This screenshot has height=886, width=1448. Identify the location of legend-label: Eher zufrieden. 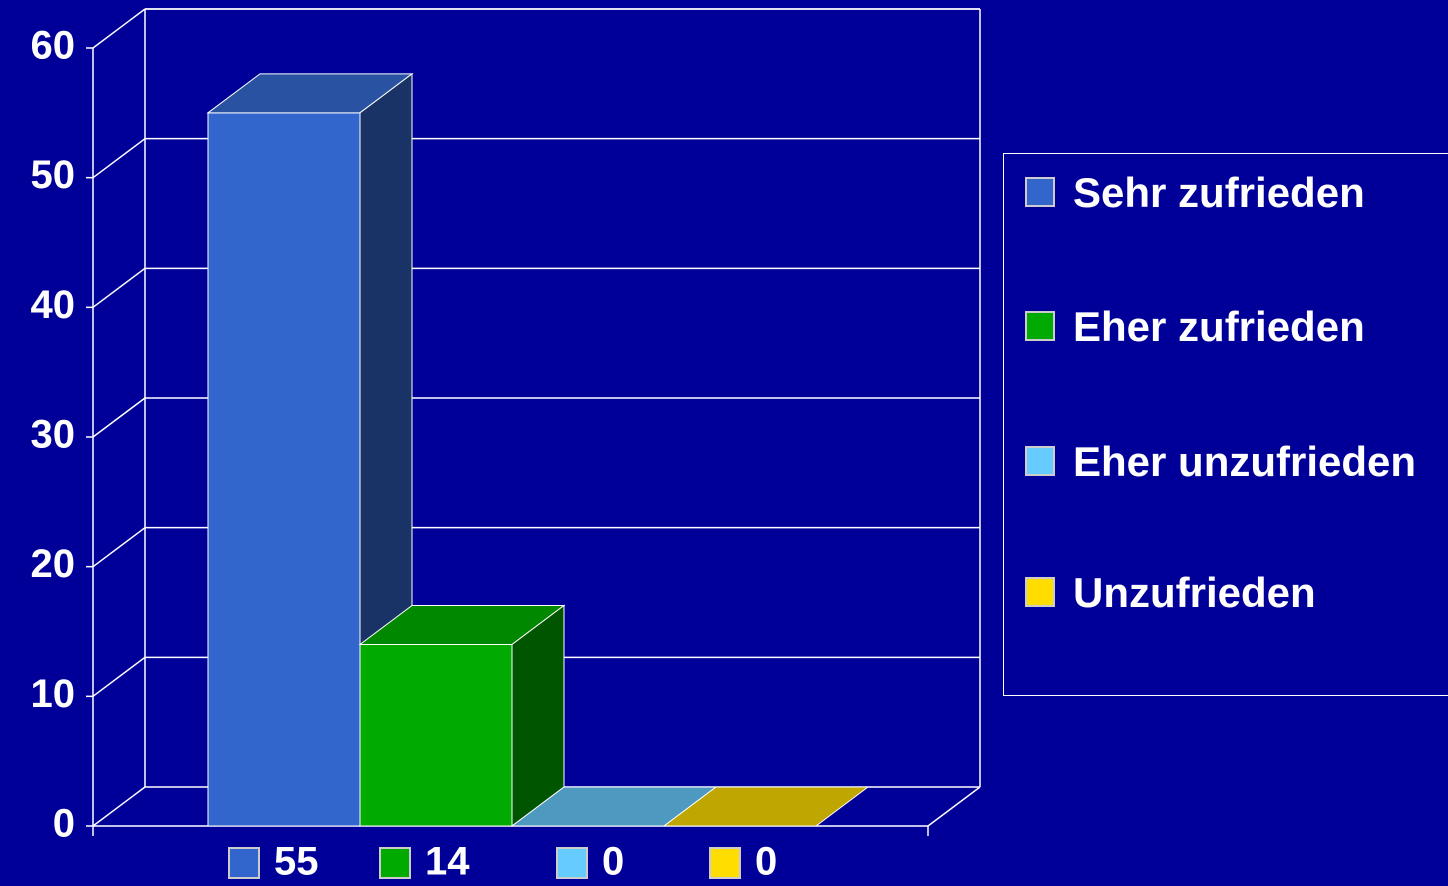
(1219, 326).